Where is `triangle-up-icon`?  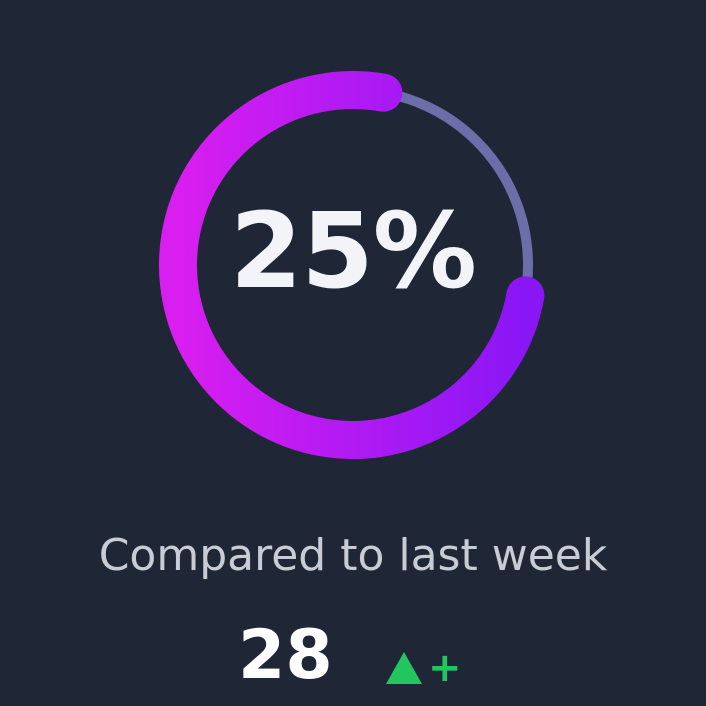 triangle-up-icon is located at coordinates (404, 668).